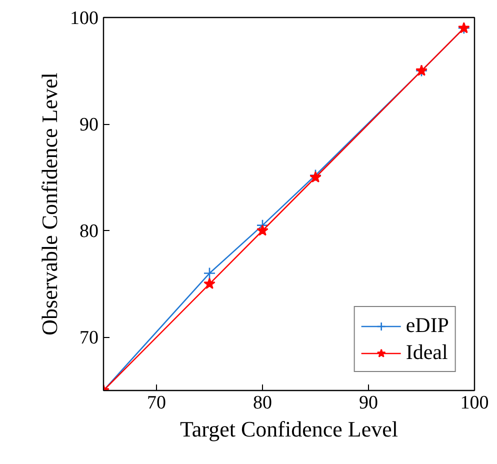 Image resolution: width=497 pixels, height=464 pixels. I want to click on x-tick-label: 90, so click(368, 403).